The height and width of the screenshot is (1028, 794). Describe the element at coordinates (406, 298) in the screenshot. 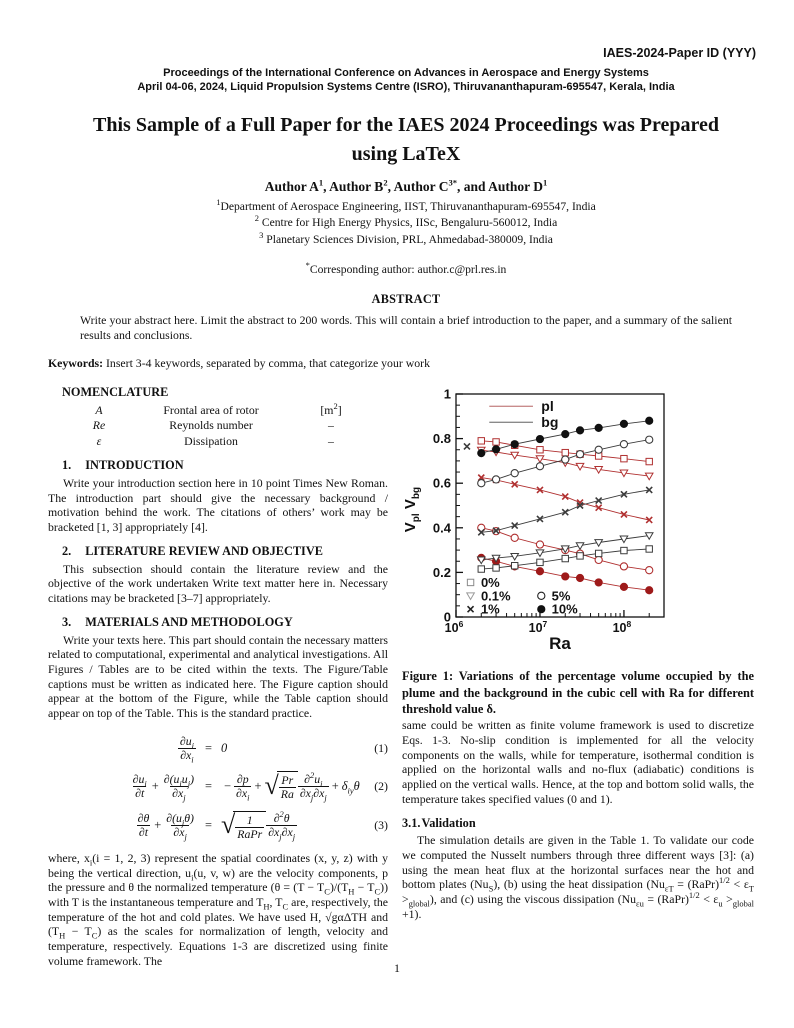

I see `abstract-heading: ABSTRACT` at that location.